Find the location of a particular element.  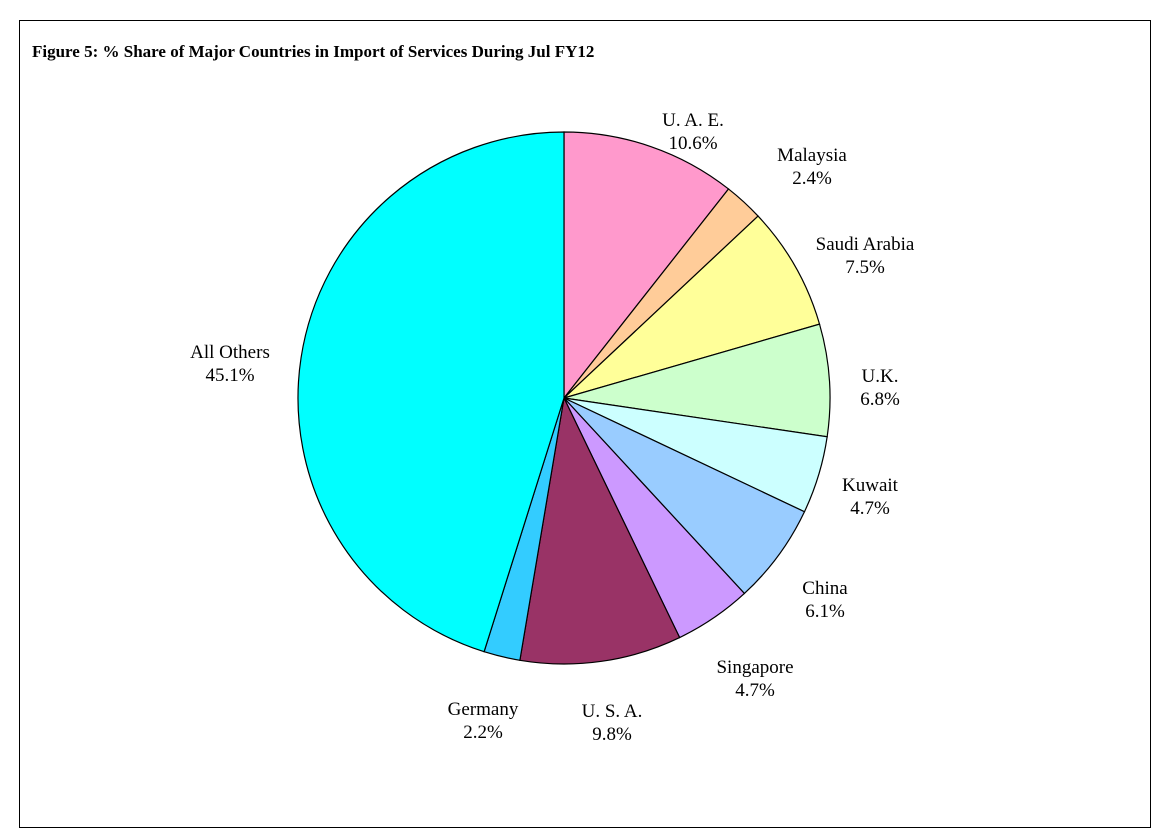

slice-label: U. A. E. 10.6% is located at coordinates (693, 132).